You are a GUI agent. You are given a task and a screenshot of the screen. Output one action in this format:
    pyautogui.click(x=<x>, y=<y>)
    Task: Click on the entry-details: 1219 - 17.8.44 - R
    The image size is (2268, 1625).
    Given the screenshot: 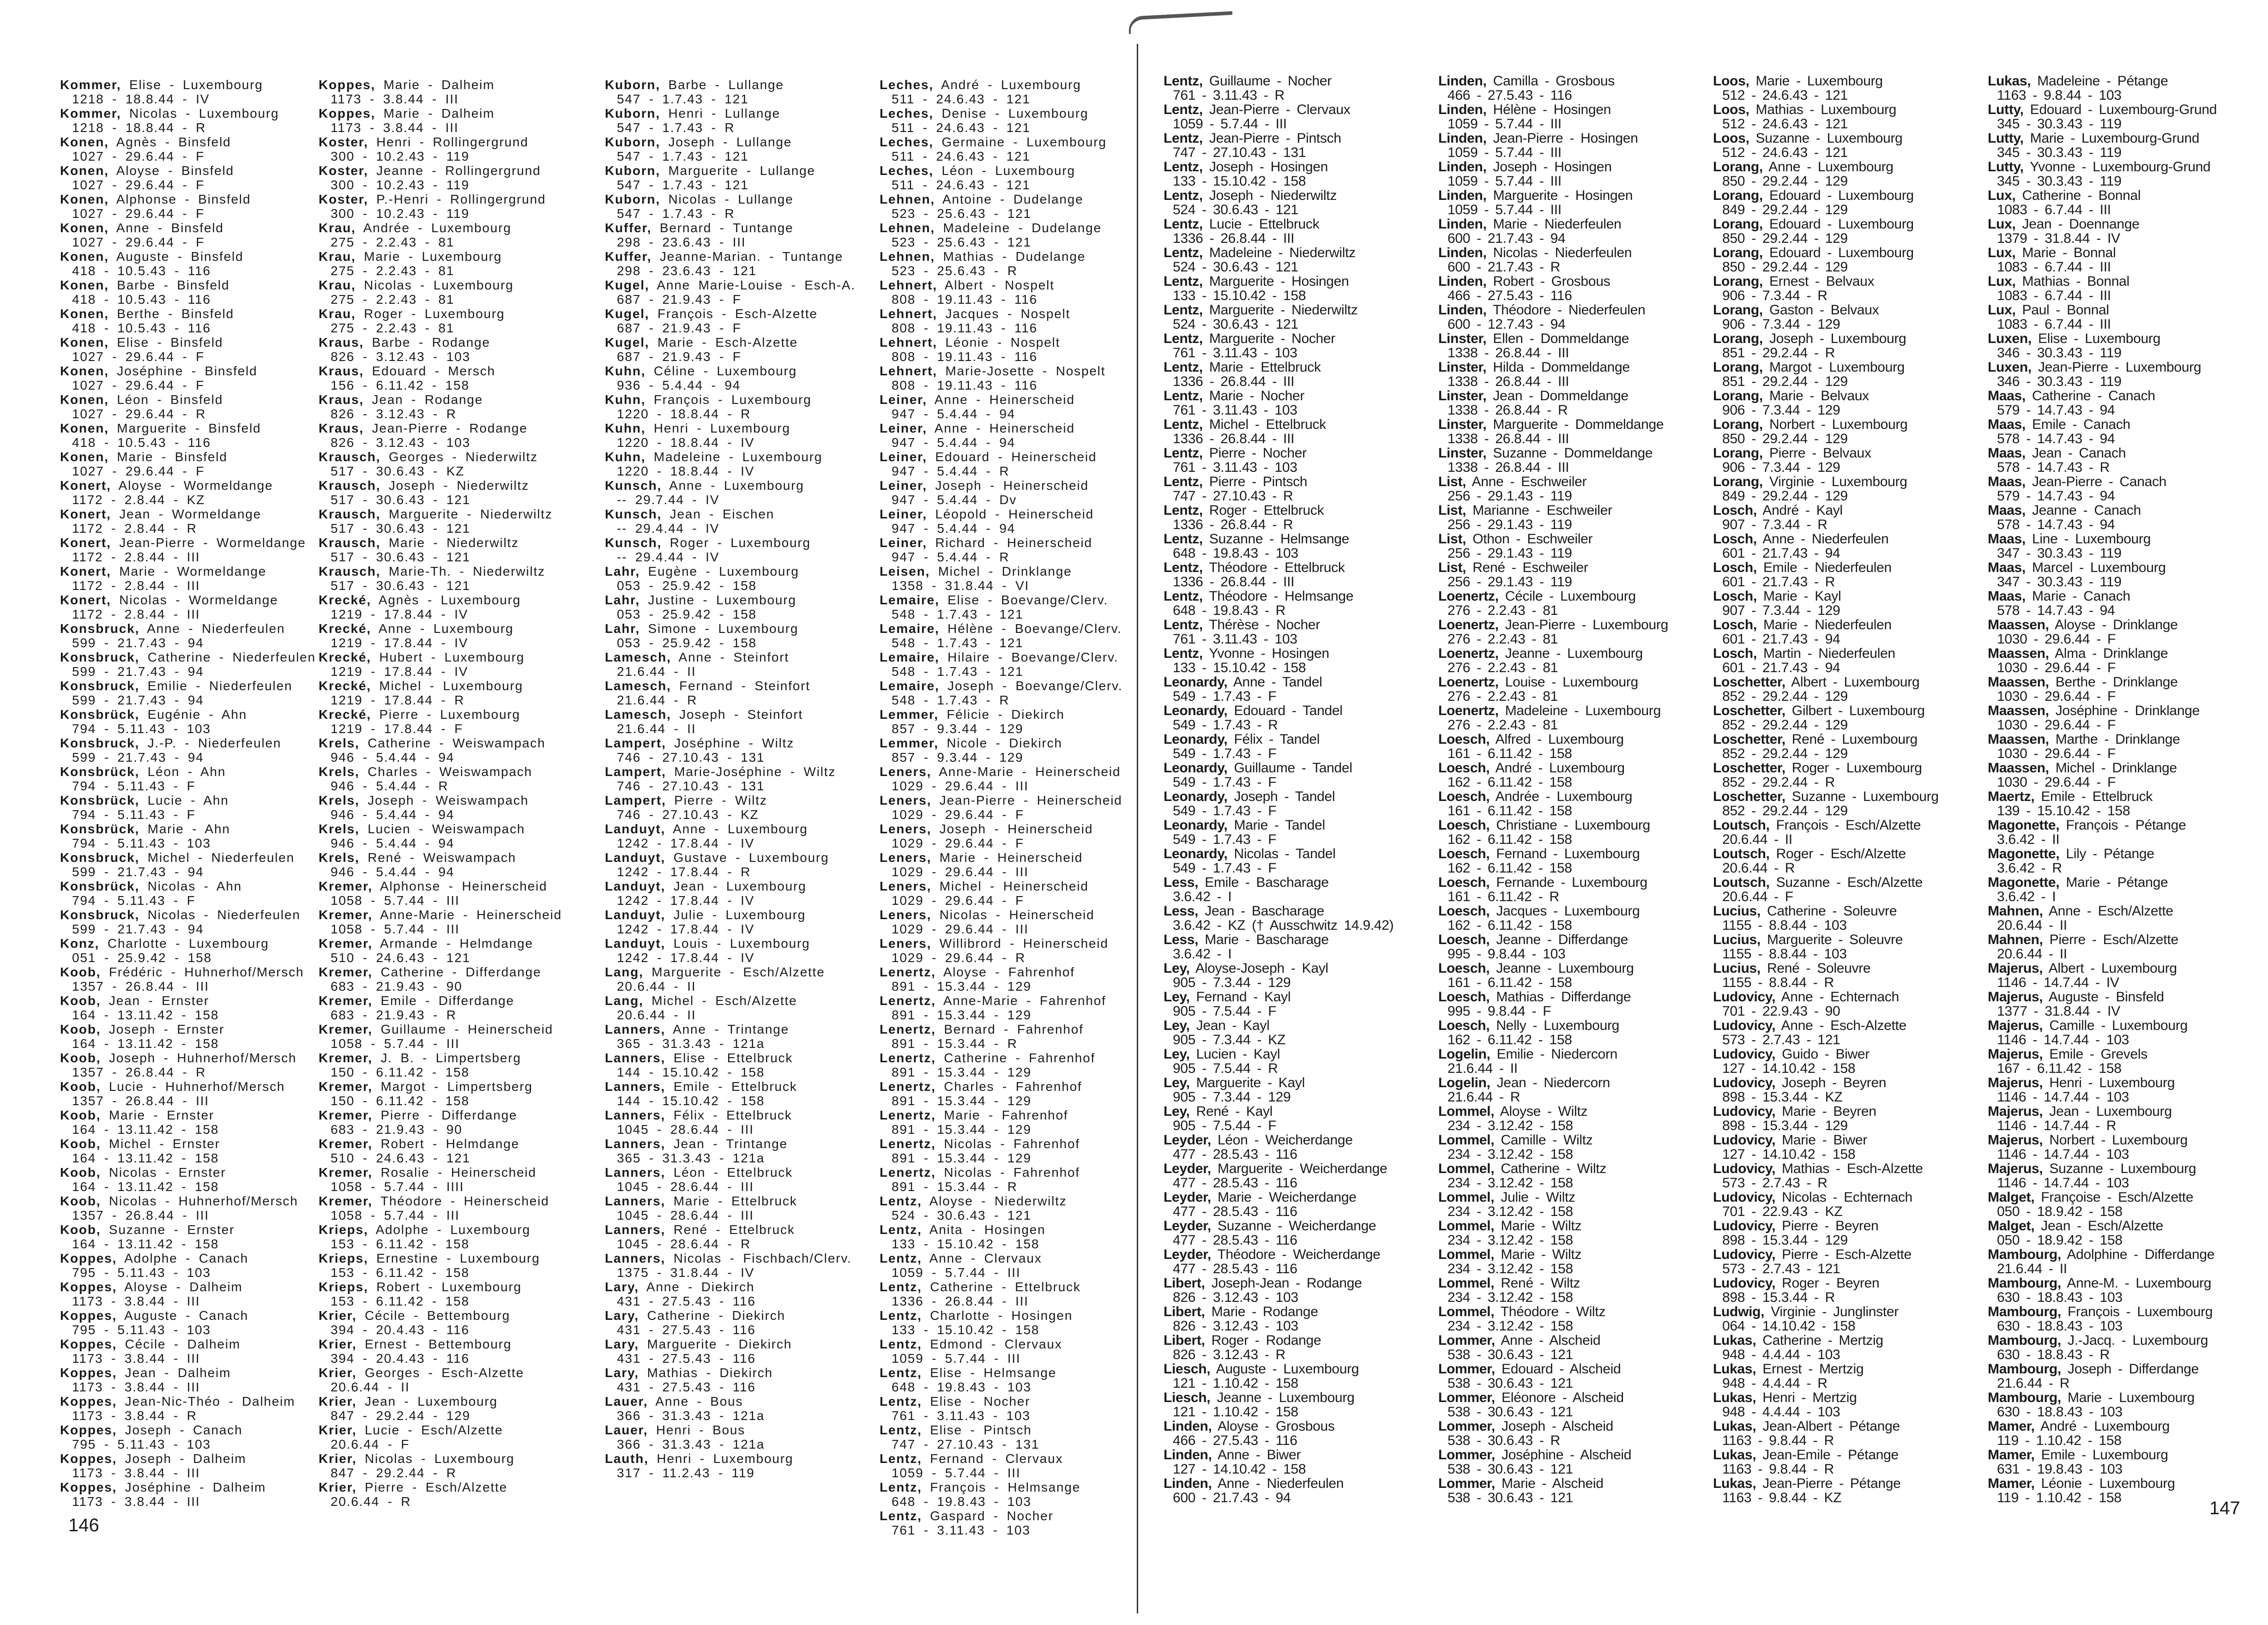 What is the action you would take?
    pyautogui.click(x=398, y=700)
    